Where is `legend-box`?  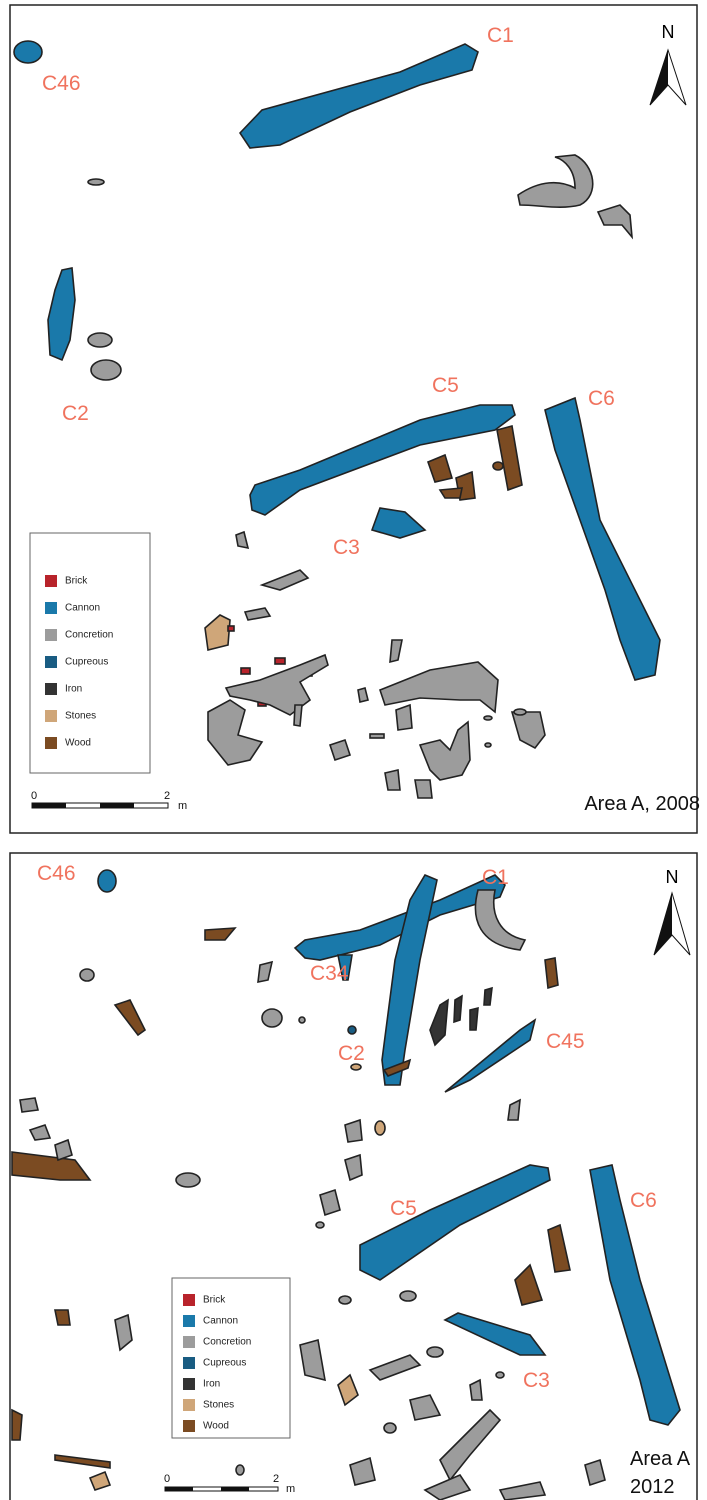
legend-box is located at coordinates (90, 653).